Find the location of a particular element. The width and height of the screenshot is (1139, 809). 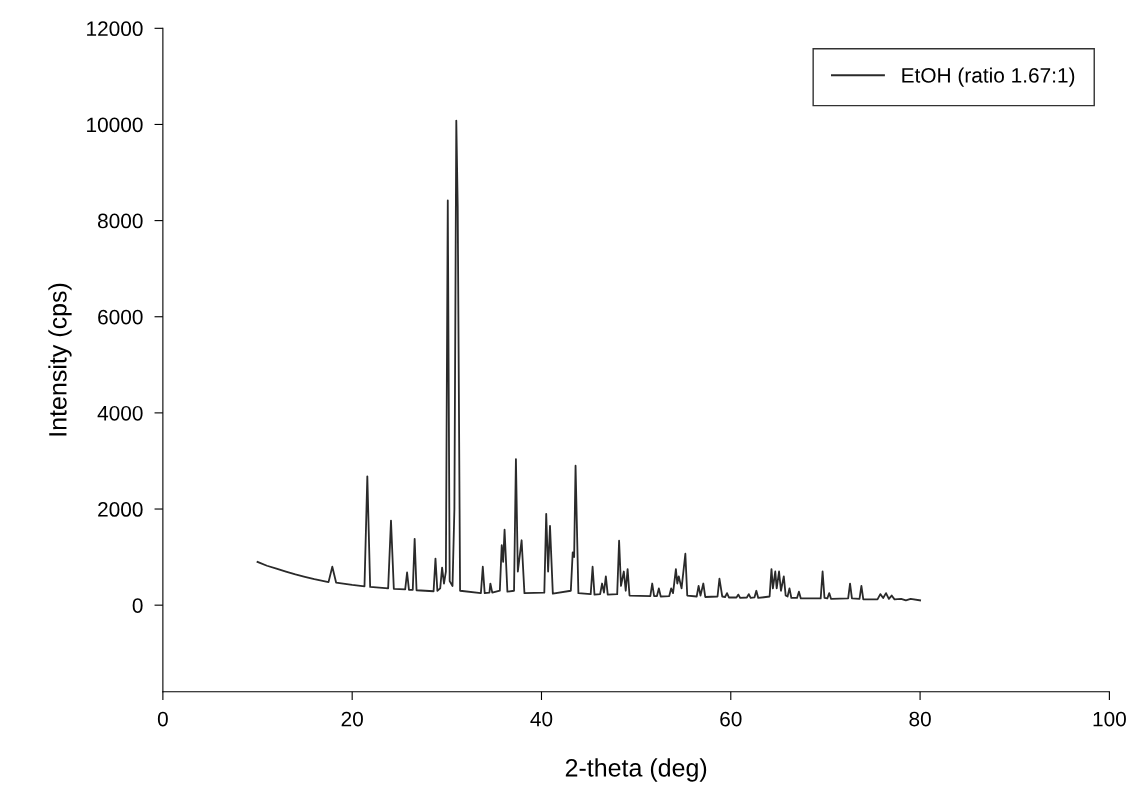

y-tick-label: 2000 is located at coordinates (120, 509).